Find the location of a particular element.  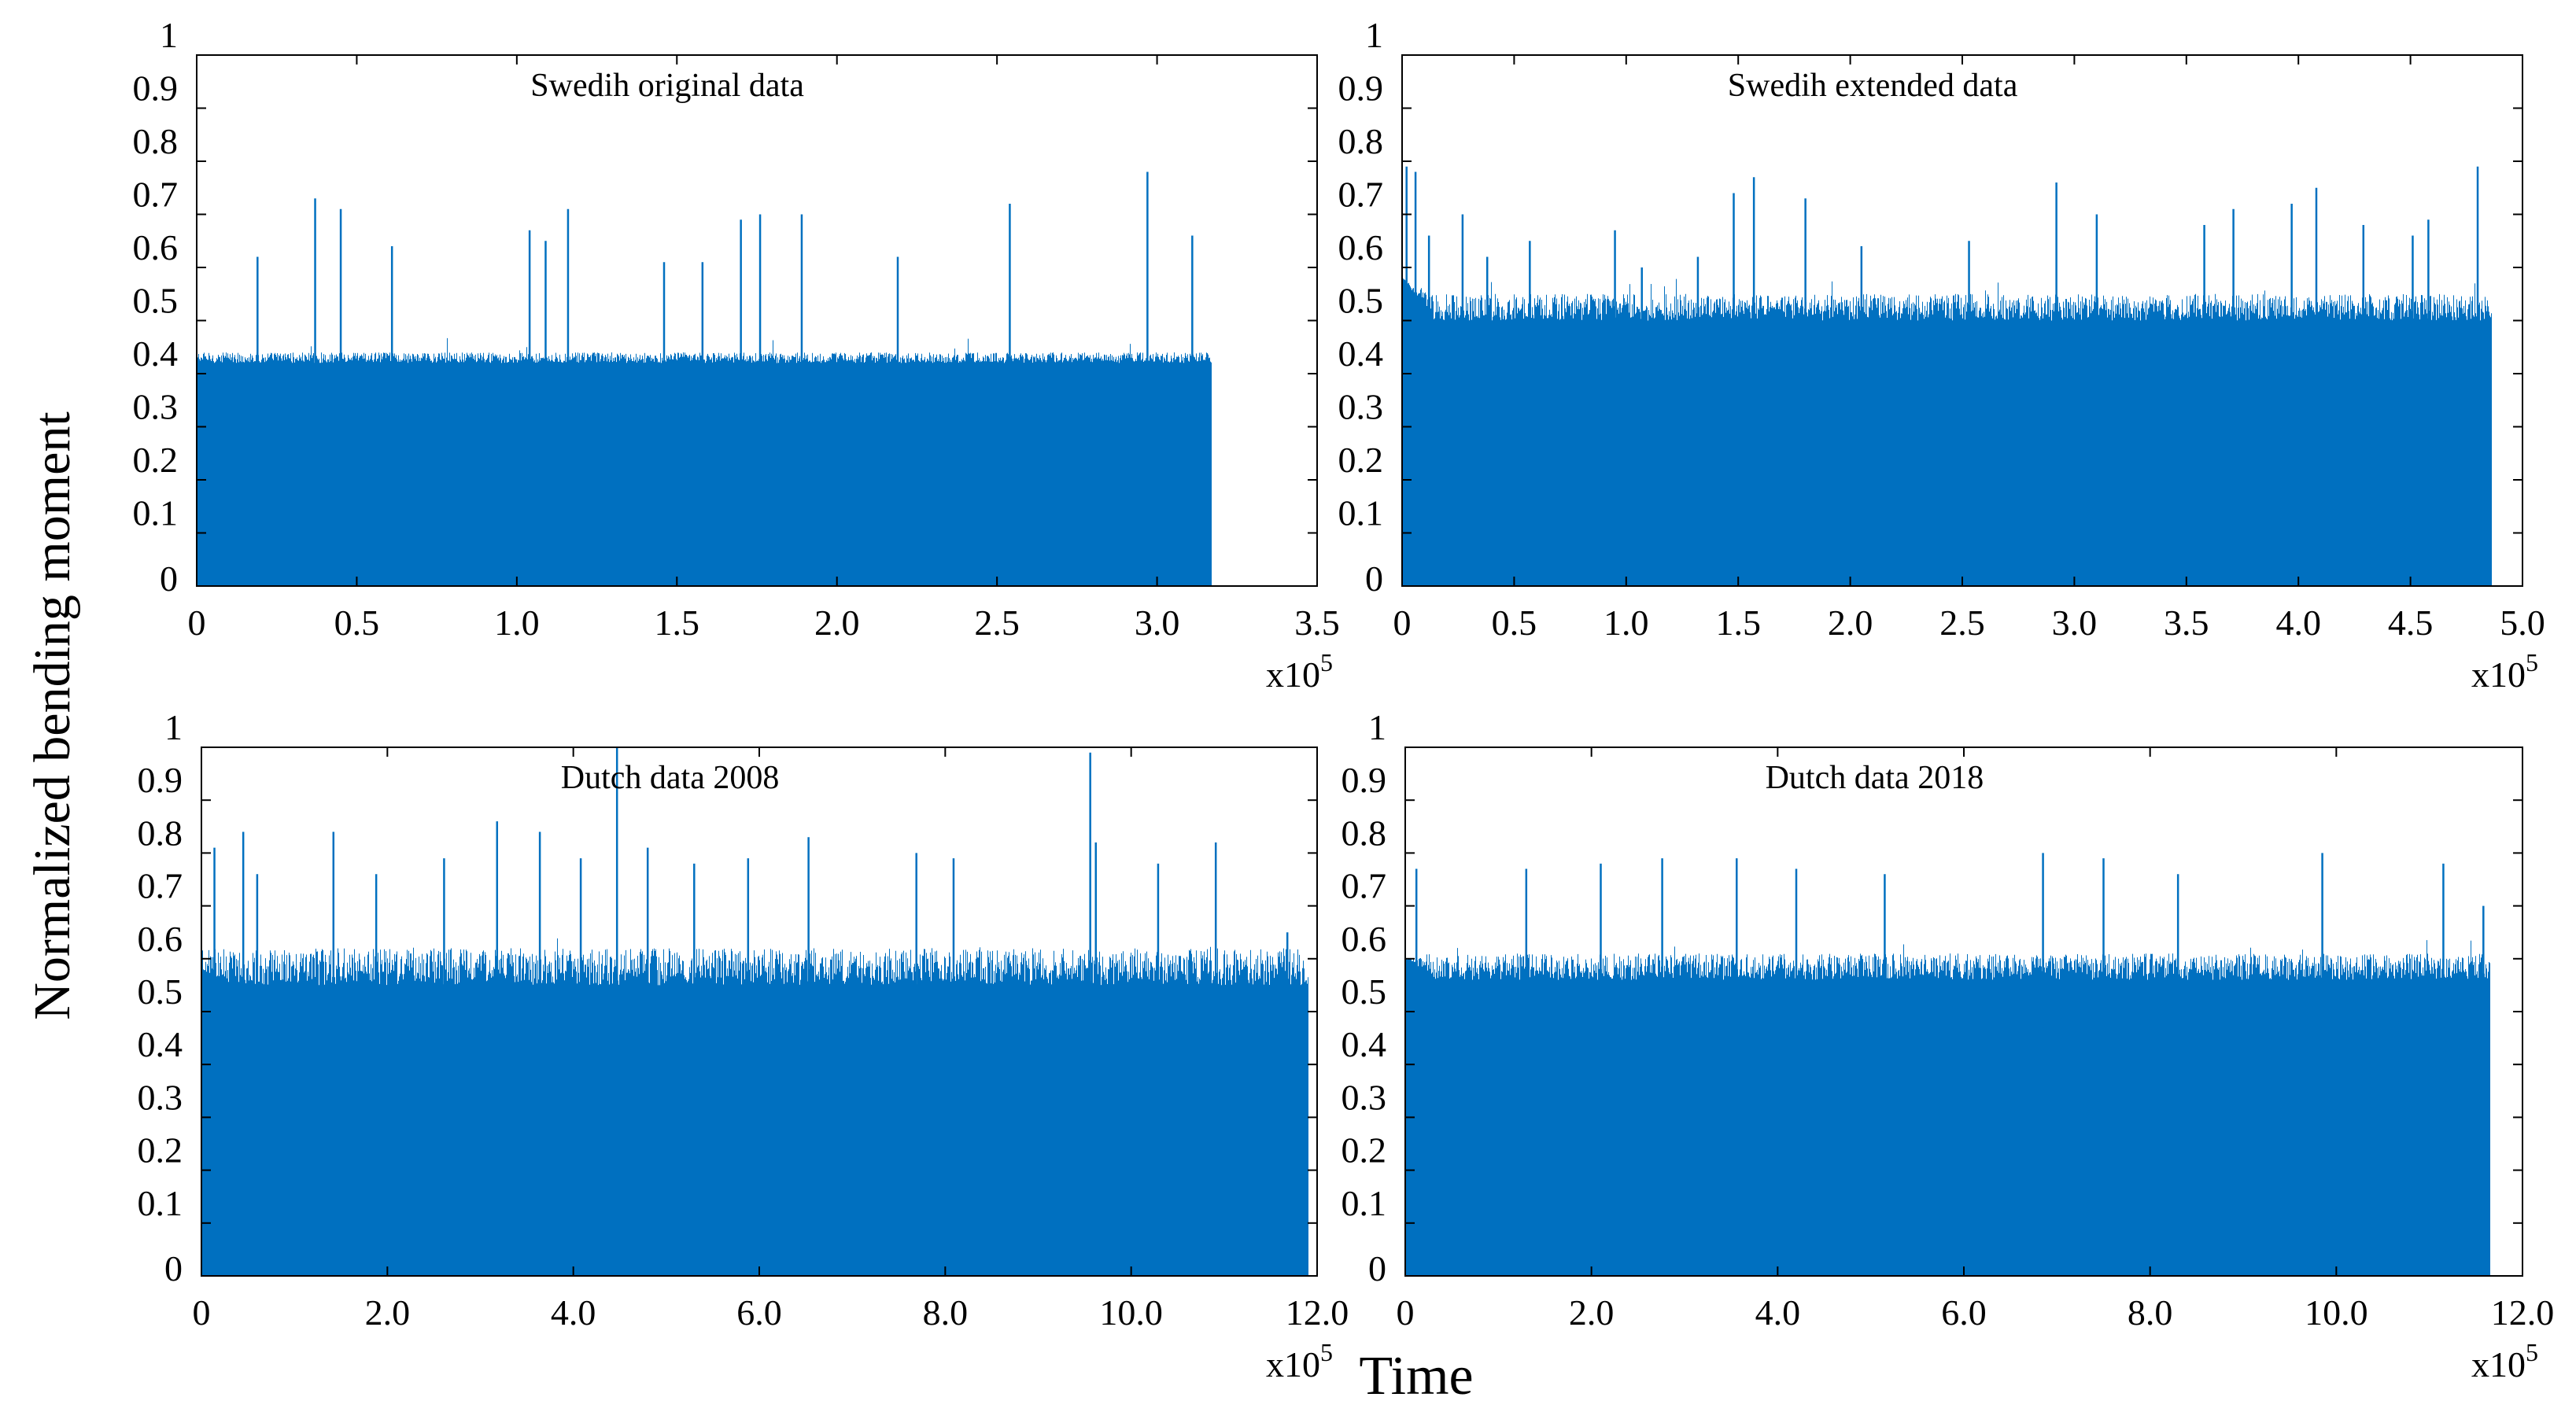

x-tick-label: 4.5 is located at coordinates (2411, 623).